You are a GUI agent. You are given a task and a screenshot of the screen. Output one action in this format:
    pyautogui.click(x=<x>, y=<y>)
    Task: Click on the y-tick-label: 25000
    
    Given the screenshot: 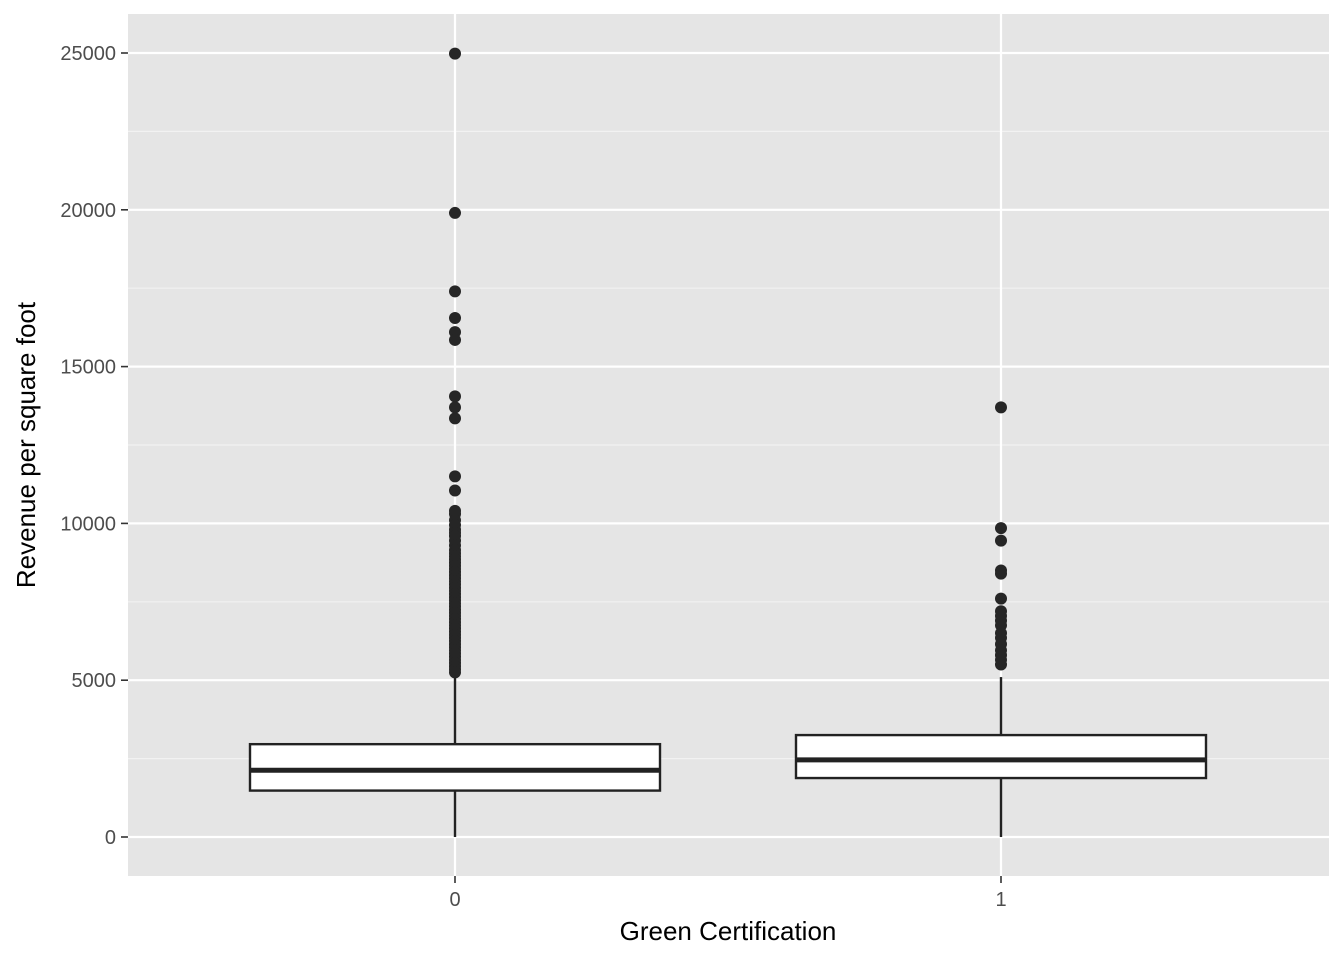 What is the action you would take?
    pyautogui.click(x=88, y=54)
    